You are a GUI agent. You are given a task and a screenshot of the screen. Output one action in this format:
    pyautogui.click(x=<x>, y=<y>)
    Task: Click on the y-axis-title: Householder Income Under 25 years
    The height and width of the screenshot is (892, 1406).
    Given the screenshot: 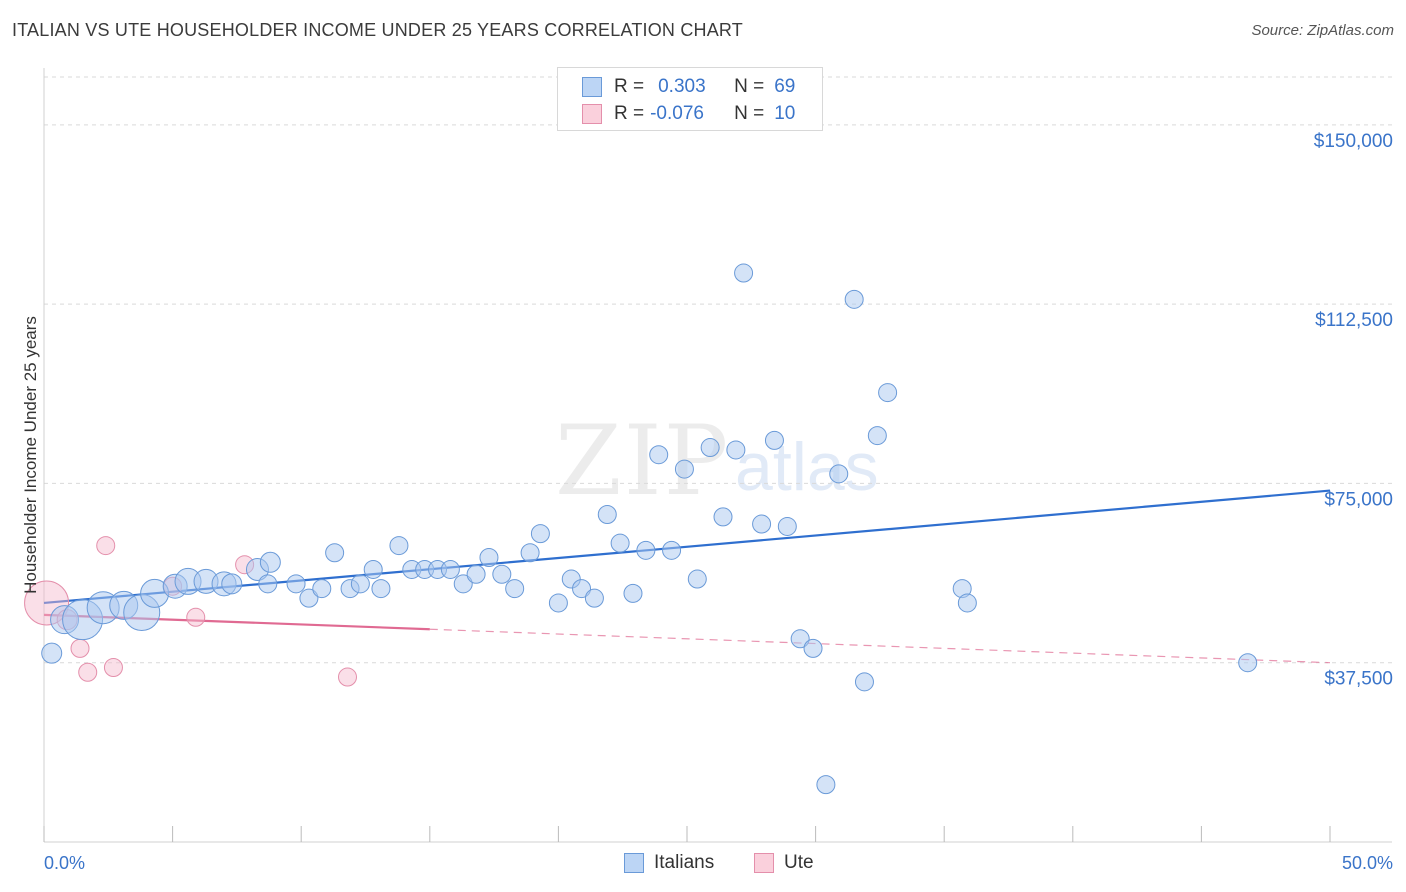 What is the action you would take?
    pyautogui.click(x=30, y=455)
    